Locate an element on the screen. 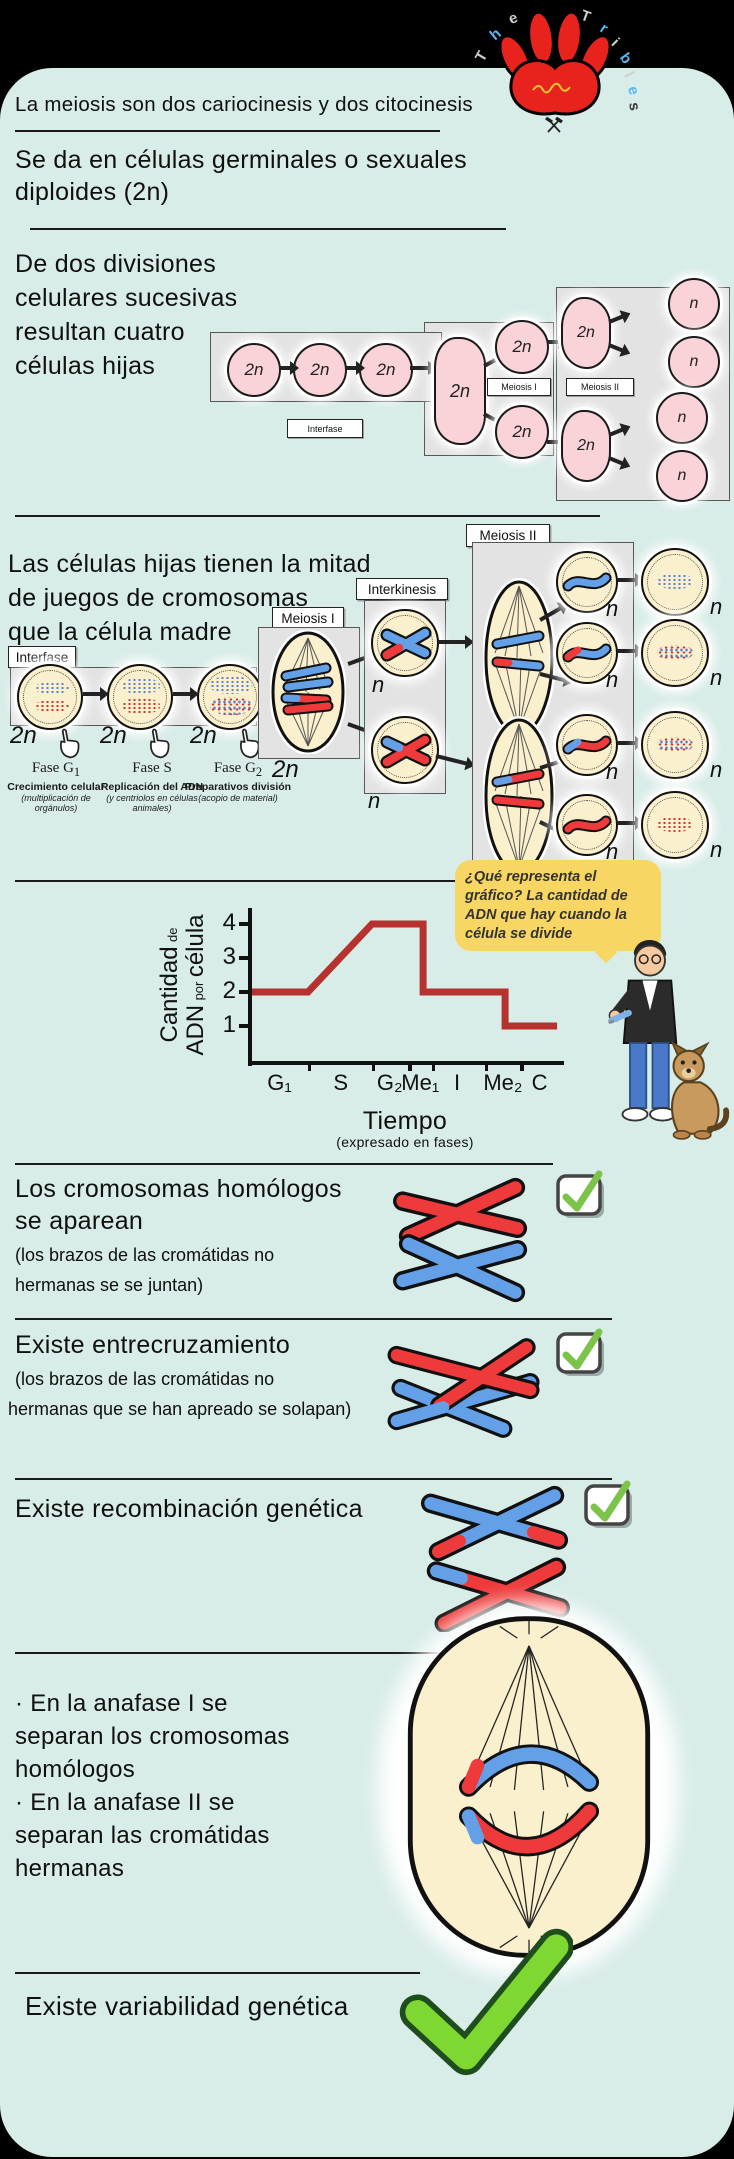 Image resolution: width=734 pixels, height=2159 pixels. interphase-cell-g1 is located at coordinates (50, 697).